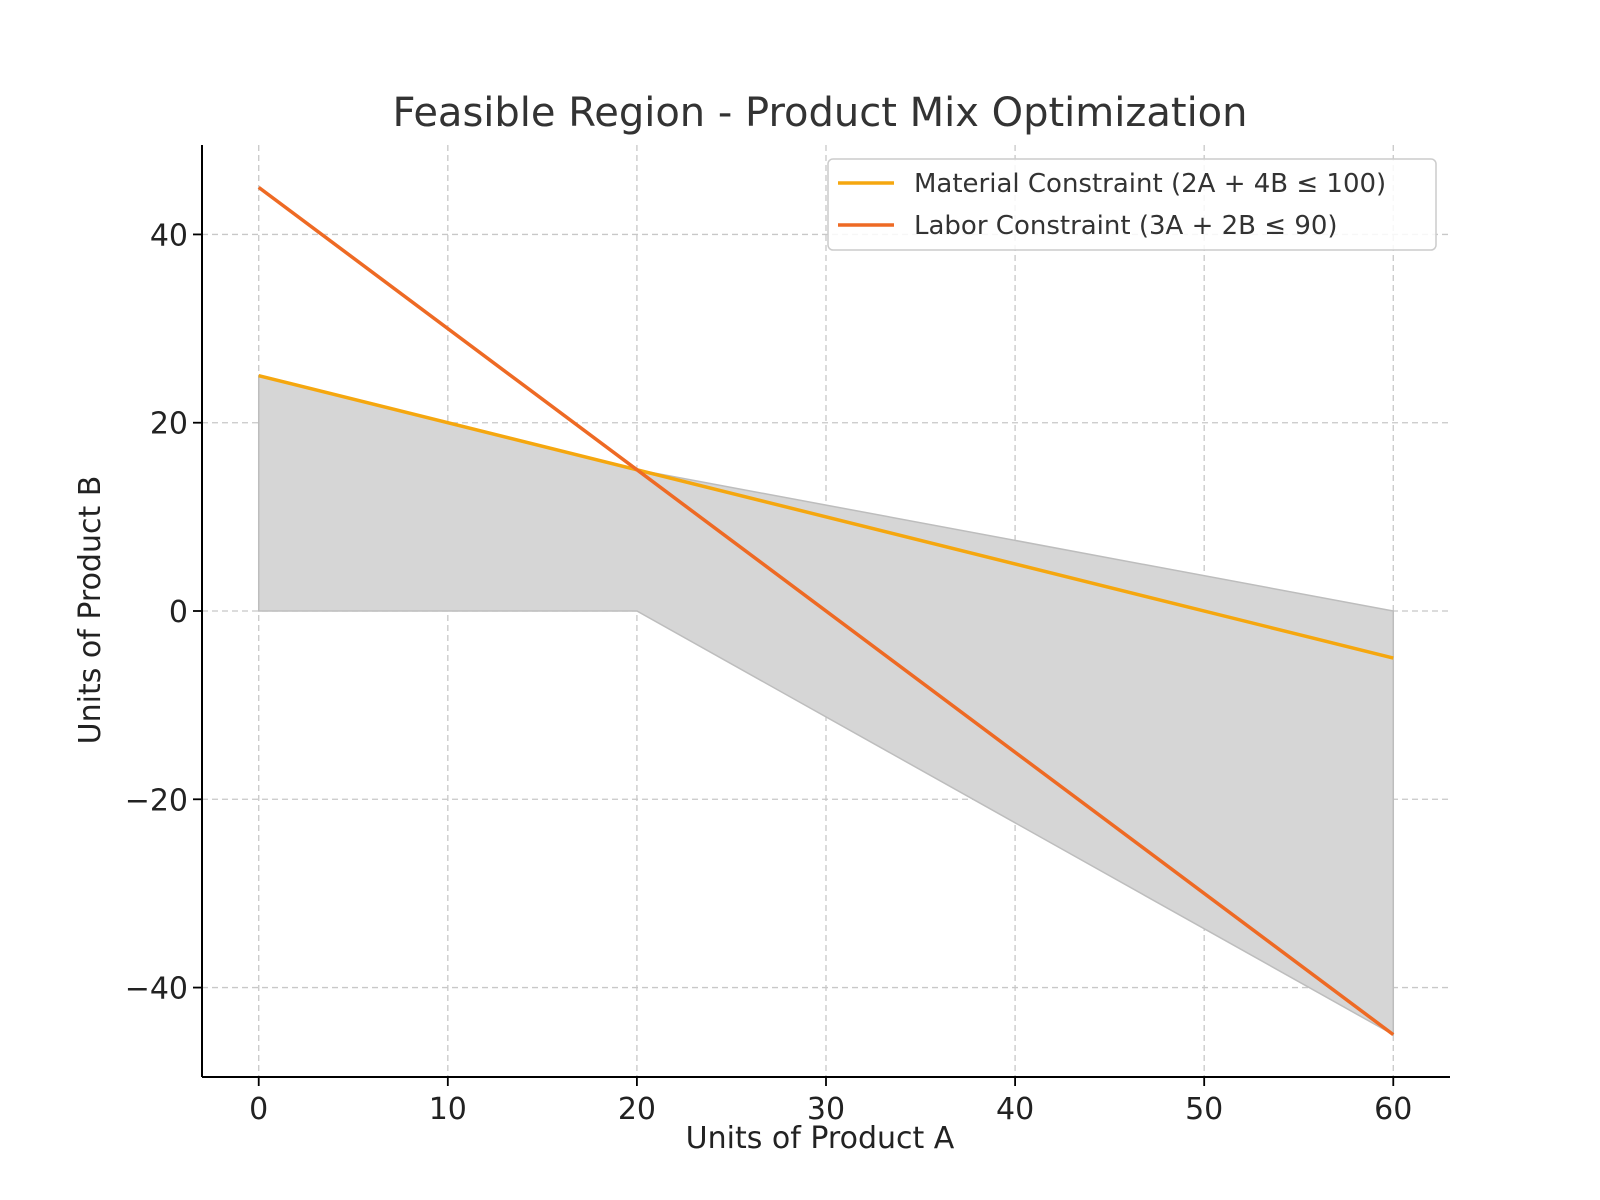 The image size is (1600, 1200). What do you see at coordinates (169, 235) in the screenshot?
I see `y-tick-label: 40` at bounding box center [169, 235].